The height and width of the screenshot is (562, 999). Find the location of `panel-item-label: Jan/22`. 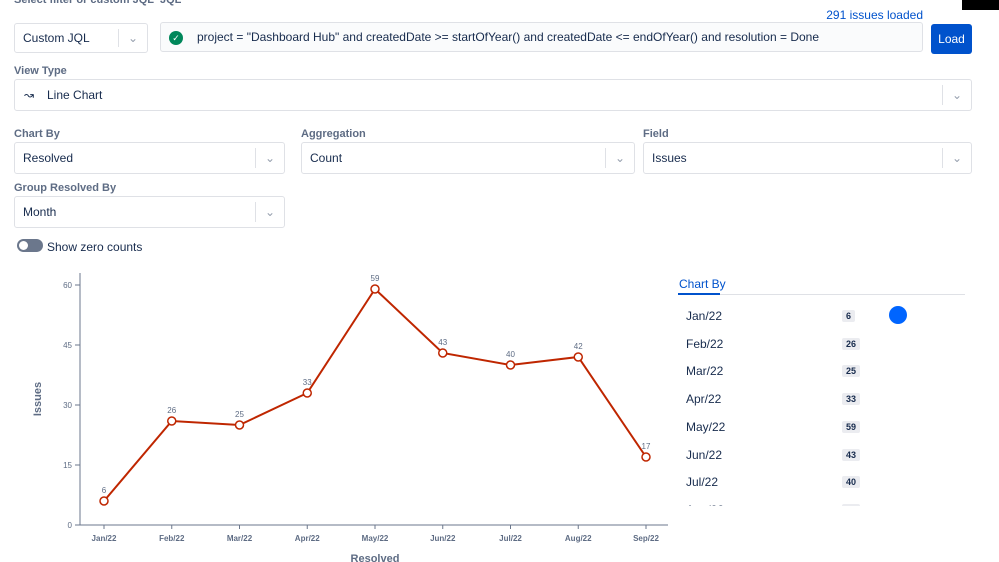

panel-item-label: Jan/22 is located at coordinates (704, 316).